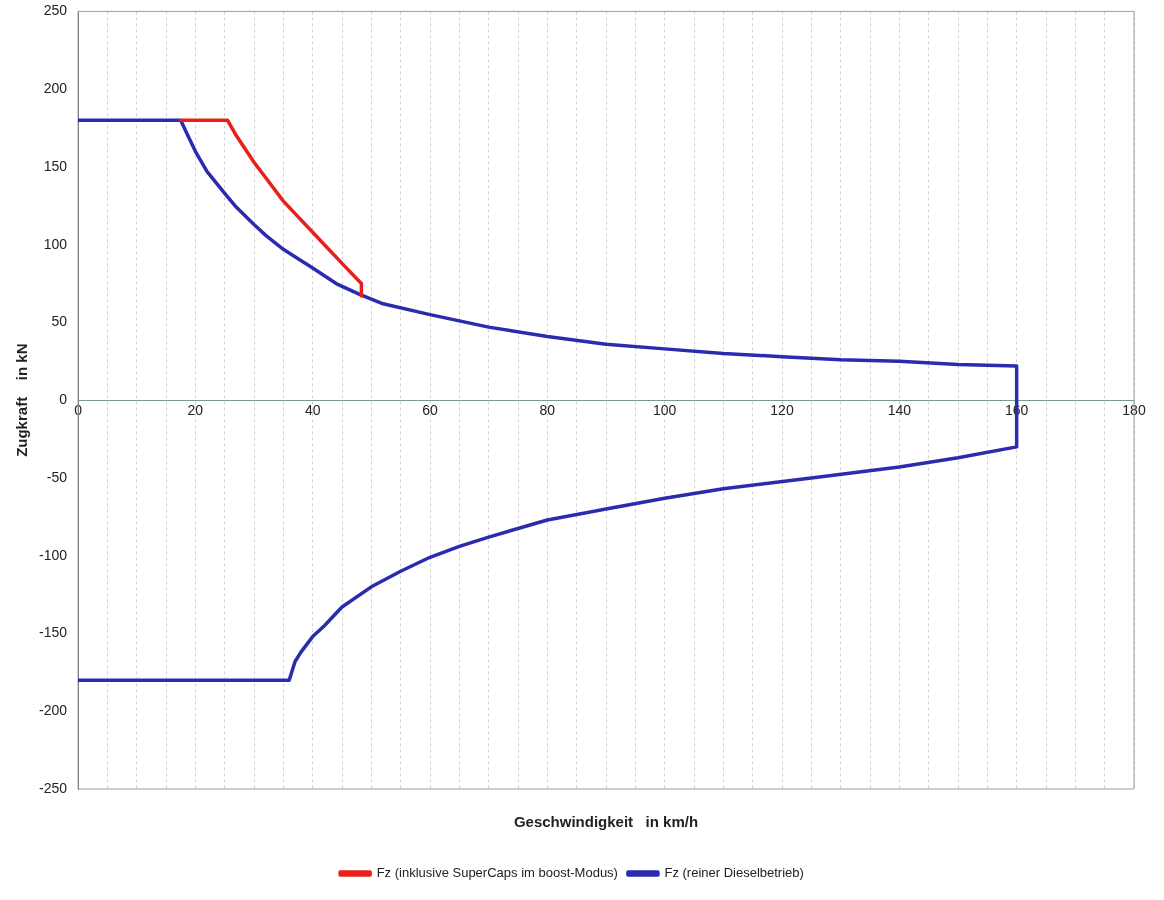 The height and width of the screenshot is (900, 1164). What do you see at coordinates (53, 710) in the screenshot?
I see `y-tick-label: -200` at bounding box center [53, 710].